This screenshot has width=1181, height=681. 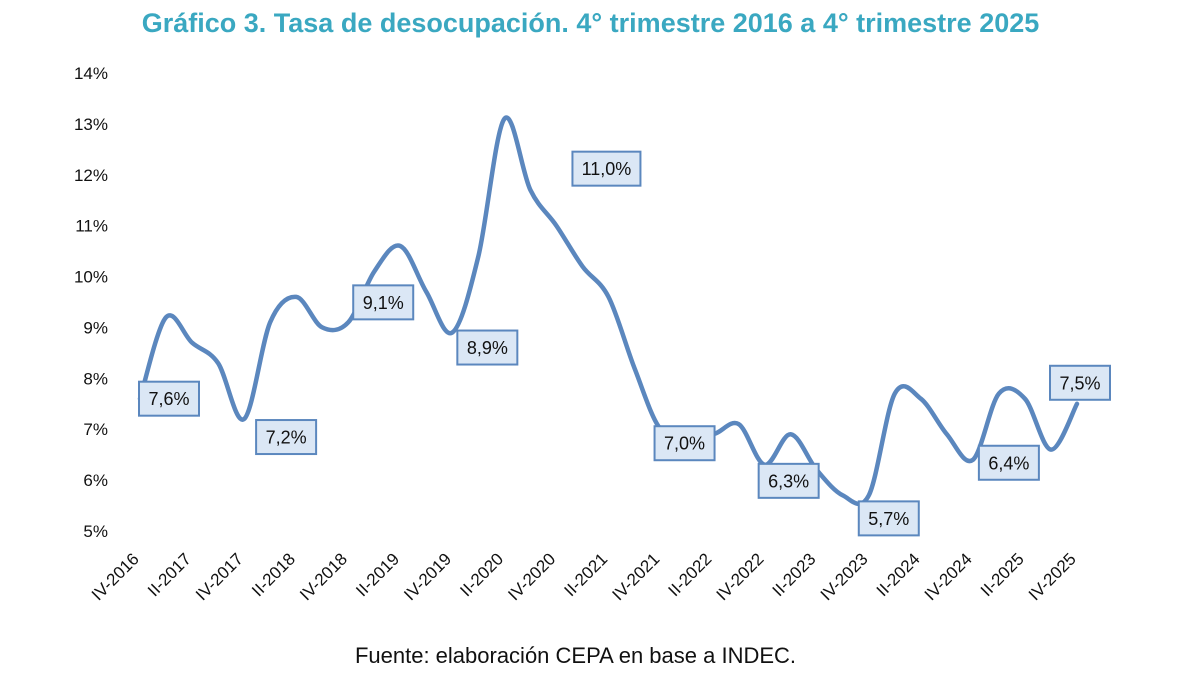 What do you see at coordinates (898, 574) in the screenshot?
I see `x-tick-label: II-2024` at bounding box center [898, 574].